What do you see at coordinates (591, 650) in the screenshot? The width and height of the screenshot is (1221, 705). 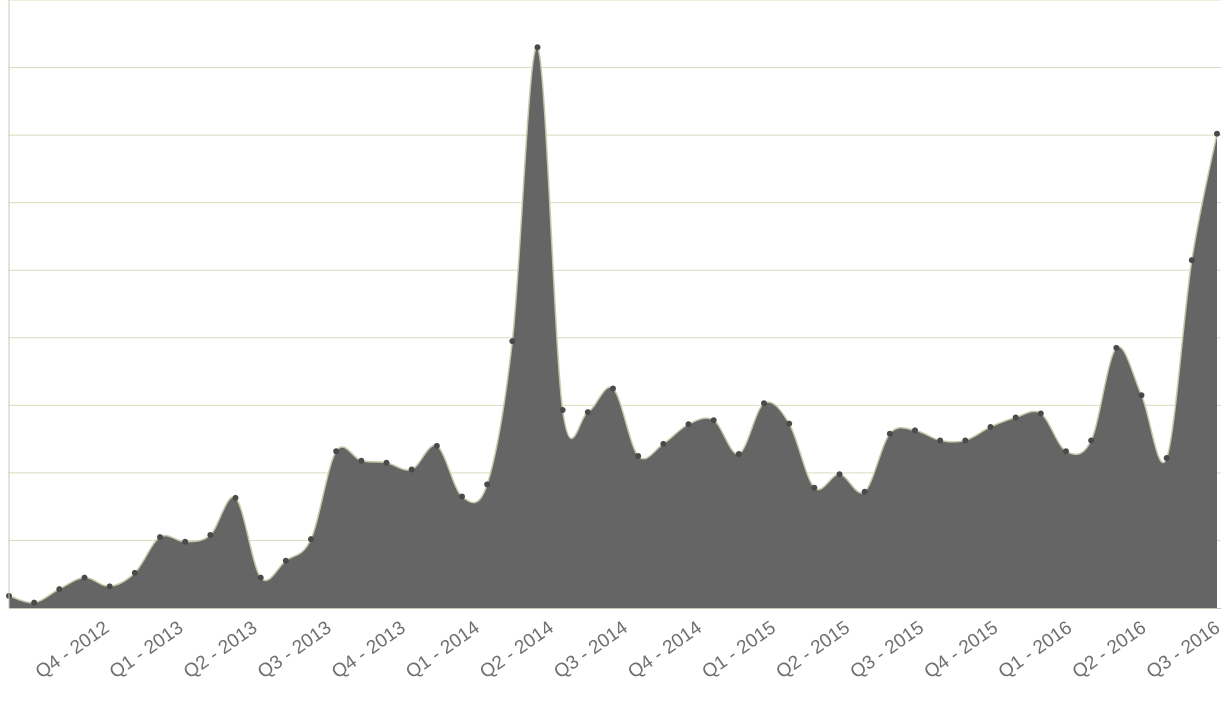 I see `x-tick-label: Q3 - 2014` at bounding box center [591, 650].